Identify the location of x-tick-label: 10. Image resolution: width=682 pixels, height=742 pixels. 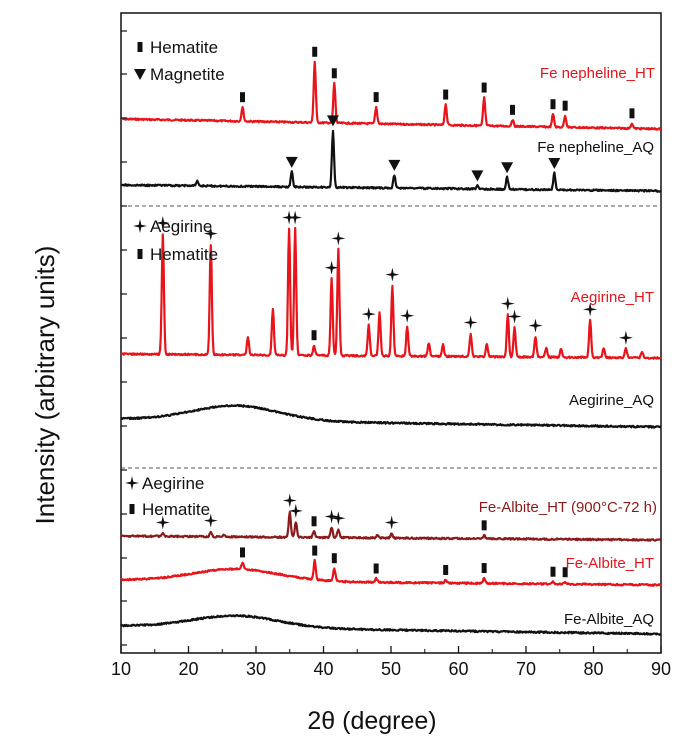
(121, 669).